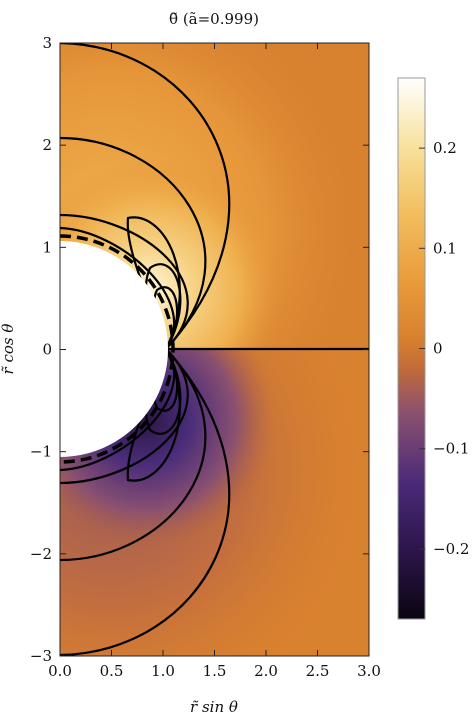 The height and width of the screenshot is (721, 474). Describe the element at coordinates (369, 671) in the screenshot. I see `x-tick-label: 3.0` at that location.